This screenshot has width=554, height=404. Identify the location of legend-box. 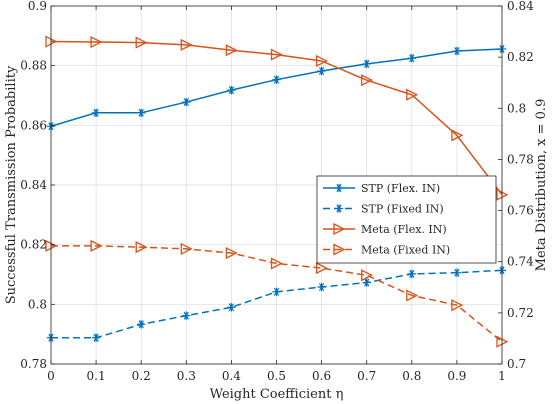
(406, 219).